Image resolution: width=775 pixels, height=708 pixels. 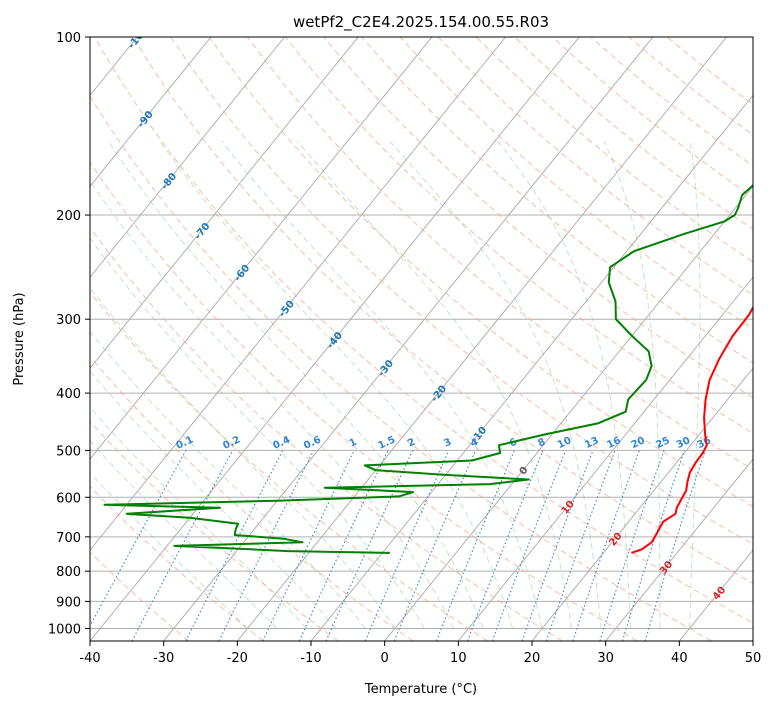 What do you see at coordinates (421, 22) in the screenshot?
I see `chart-title: wetPf2_C2E4.2025.154.00.55.R03` at bounding box center [421, 22].